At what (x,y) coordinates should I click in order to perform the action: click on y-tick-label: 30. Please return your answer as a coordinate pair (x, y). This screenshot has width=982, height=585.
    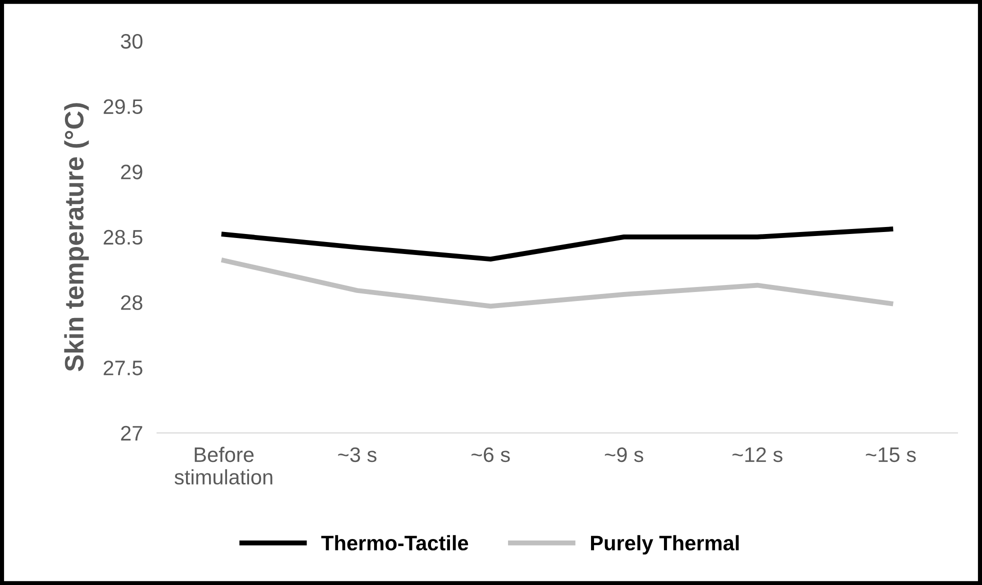
    Looking at the image, I should click on (131, 41).